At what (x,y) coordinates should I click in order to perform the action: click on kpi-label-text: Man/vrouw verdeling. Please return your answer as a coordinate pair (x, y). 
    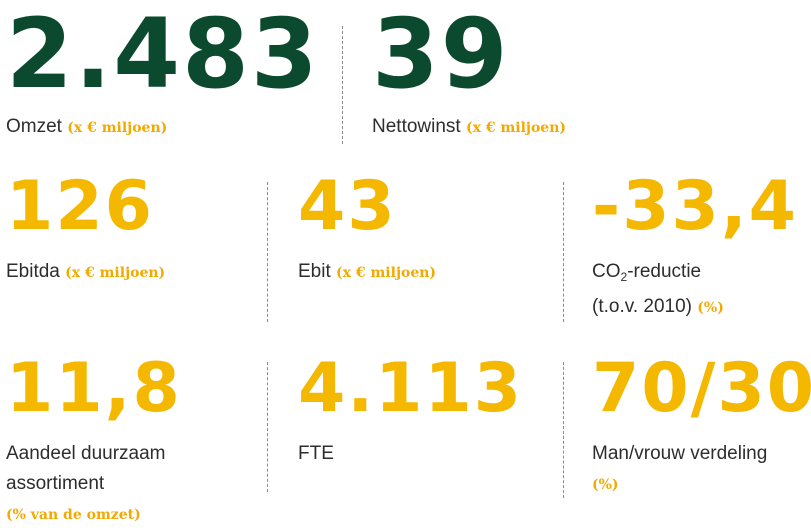
    Looking at the image, I should click on (680, 453).